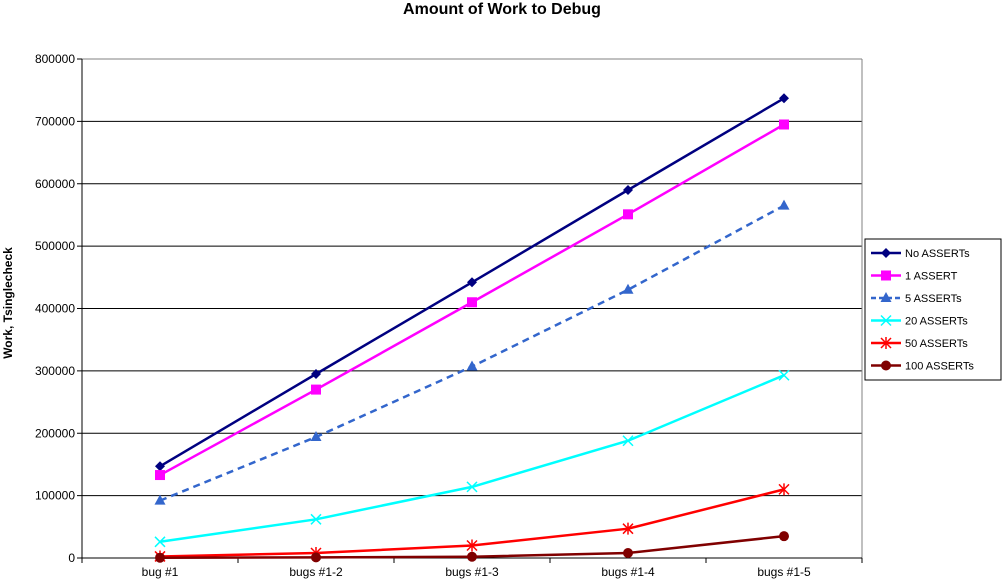 The width and height of the screenshot is (1004, 581). I want to click on legend-label: 1 ASSERT, so click(931, 277).